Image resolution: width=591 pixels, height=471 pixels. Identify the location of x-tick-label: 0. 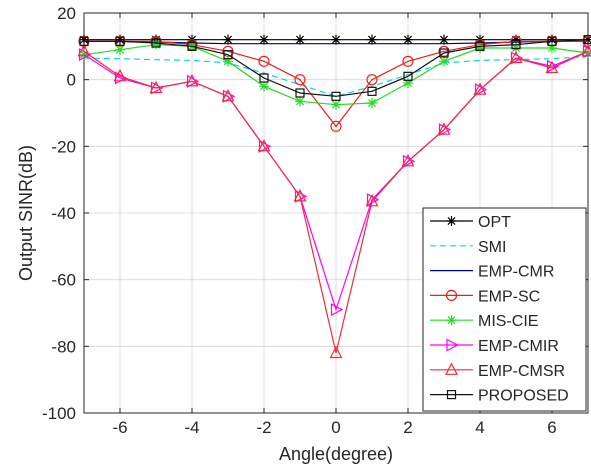
(335, 427).